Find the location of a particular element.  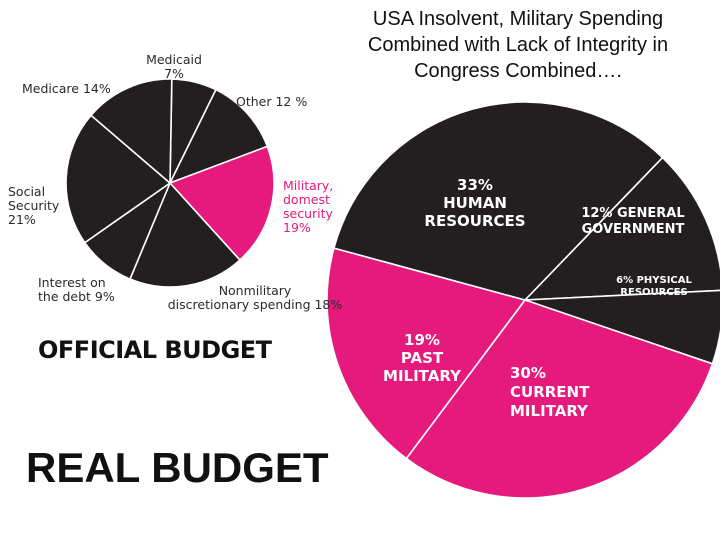

label-line: PAST is located at coordinates (422, 358).